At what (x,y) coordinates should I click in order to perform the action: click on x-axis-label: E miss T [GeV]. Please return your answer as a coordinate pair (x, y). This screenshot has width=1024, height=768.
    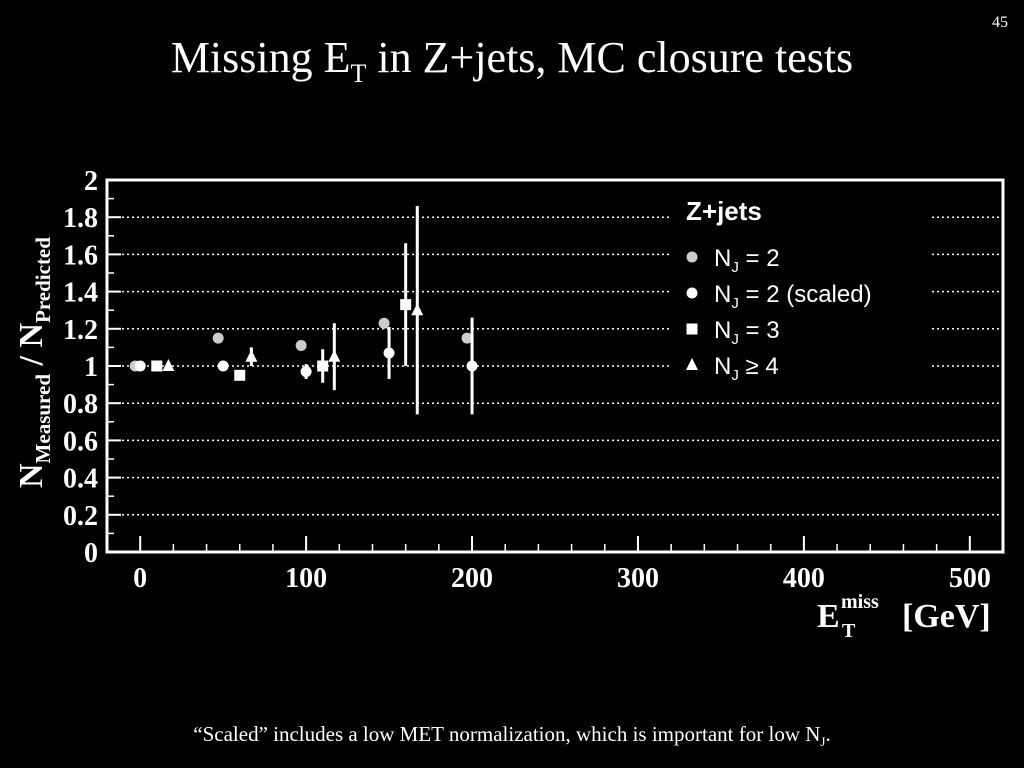
    Looking at the image, I should click on (904, 616).